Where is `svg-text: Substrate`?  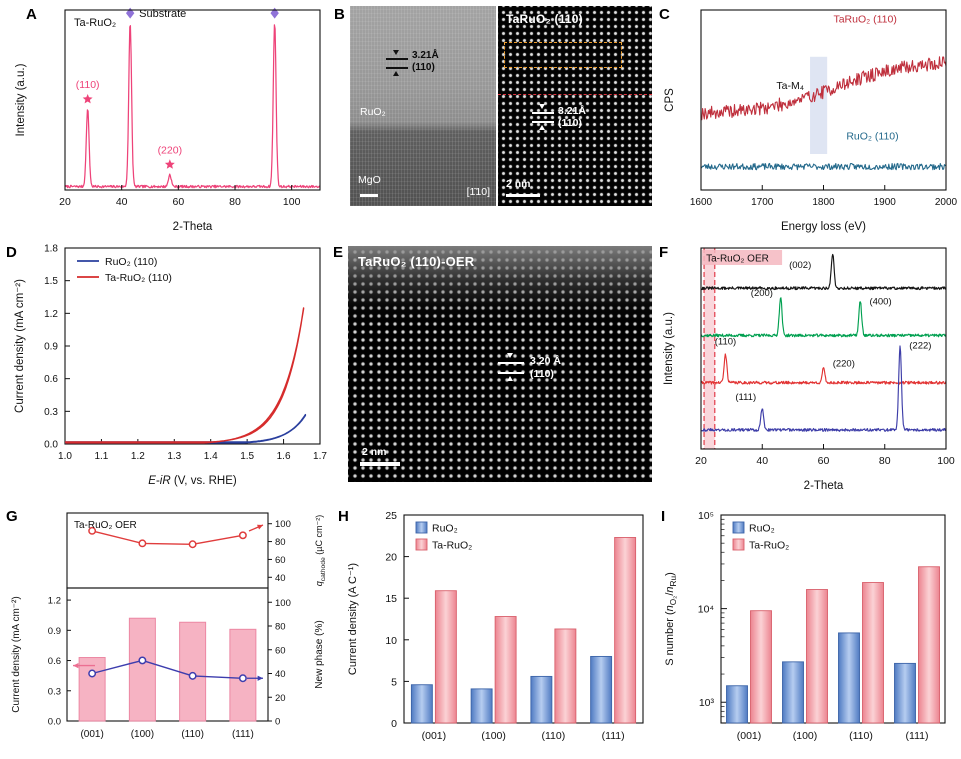
svg-text: Substrate is located at coordinates (162, 14).